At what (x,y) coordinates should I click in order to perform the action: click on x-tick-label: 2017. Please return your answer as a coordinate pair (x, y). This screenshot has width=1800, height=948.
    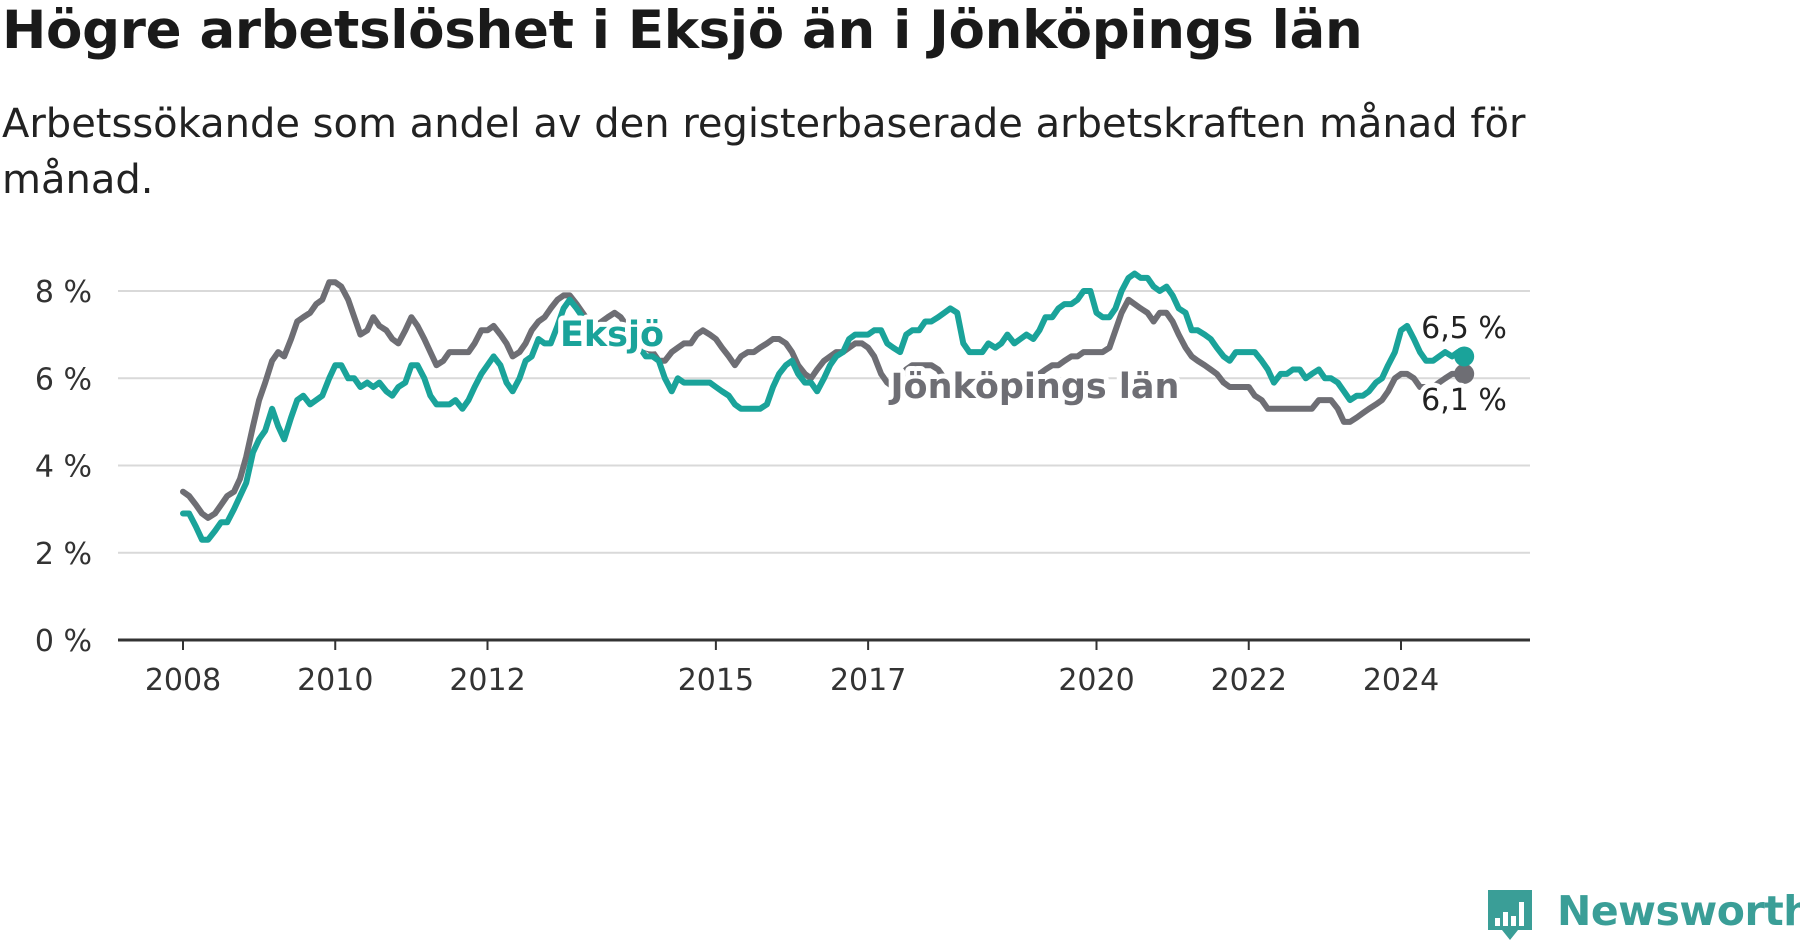
    Looking at the image, I should click on (868, 680).